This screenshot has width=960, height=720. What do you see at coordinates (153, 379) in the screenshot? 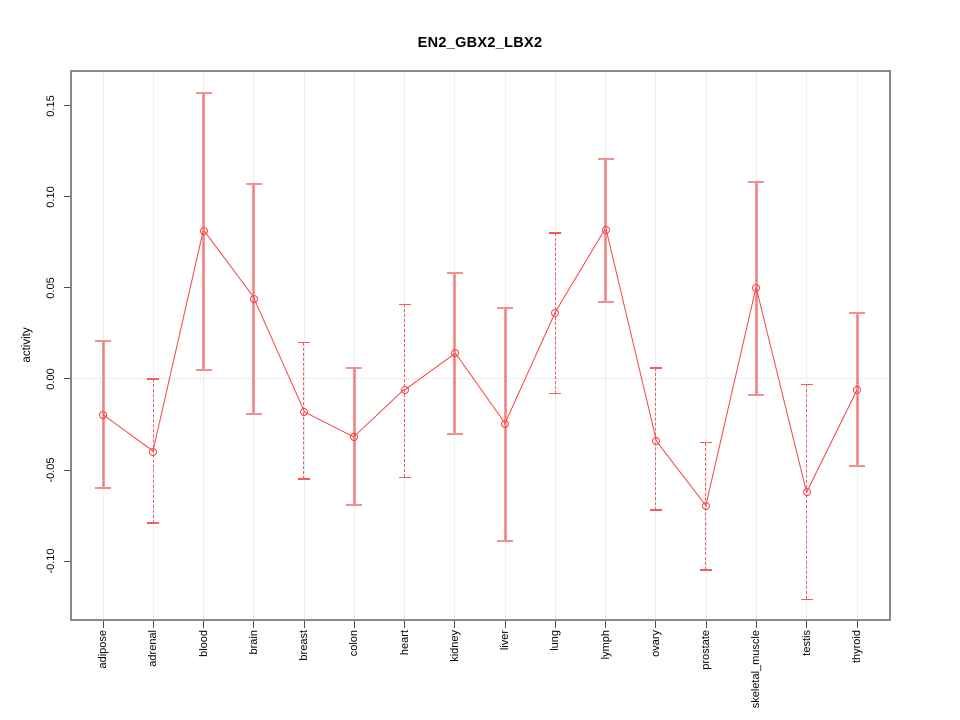
I see `error-cap-upper-adrenal` at bounding box center [153, 379].